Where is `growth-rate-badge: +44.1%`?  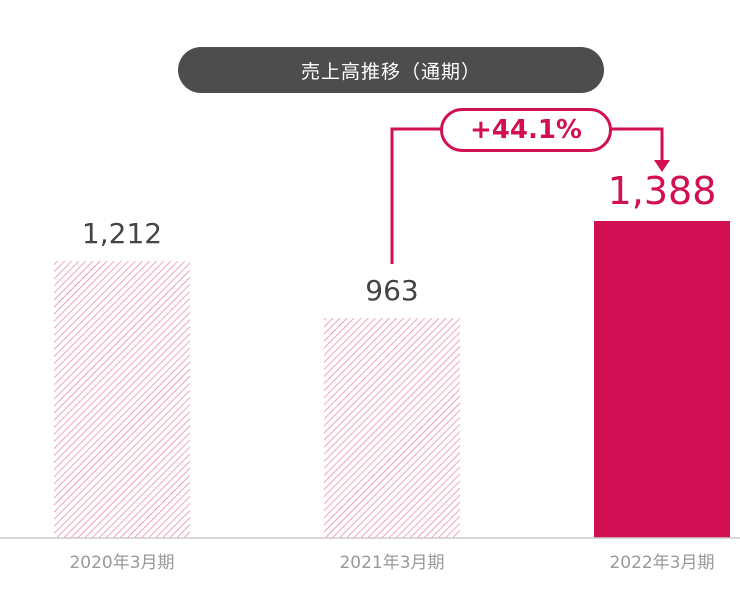 growth-rate-badge: +44.1% is located at coordinates (526, 130).